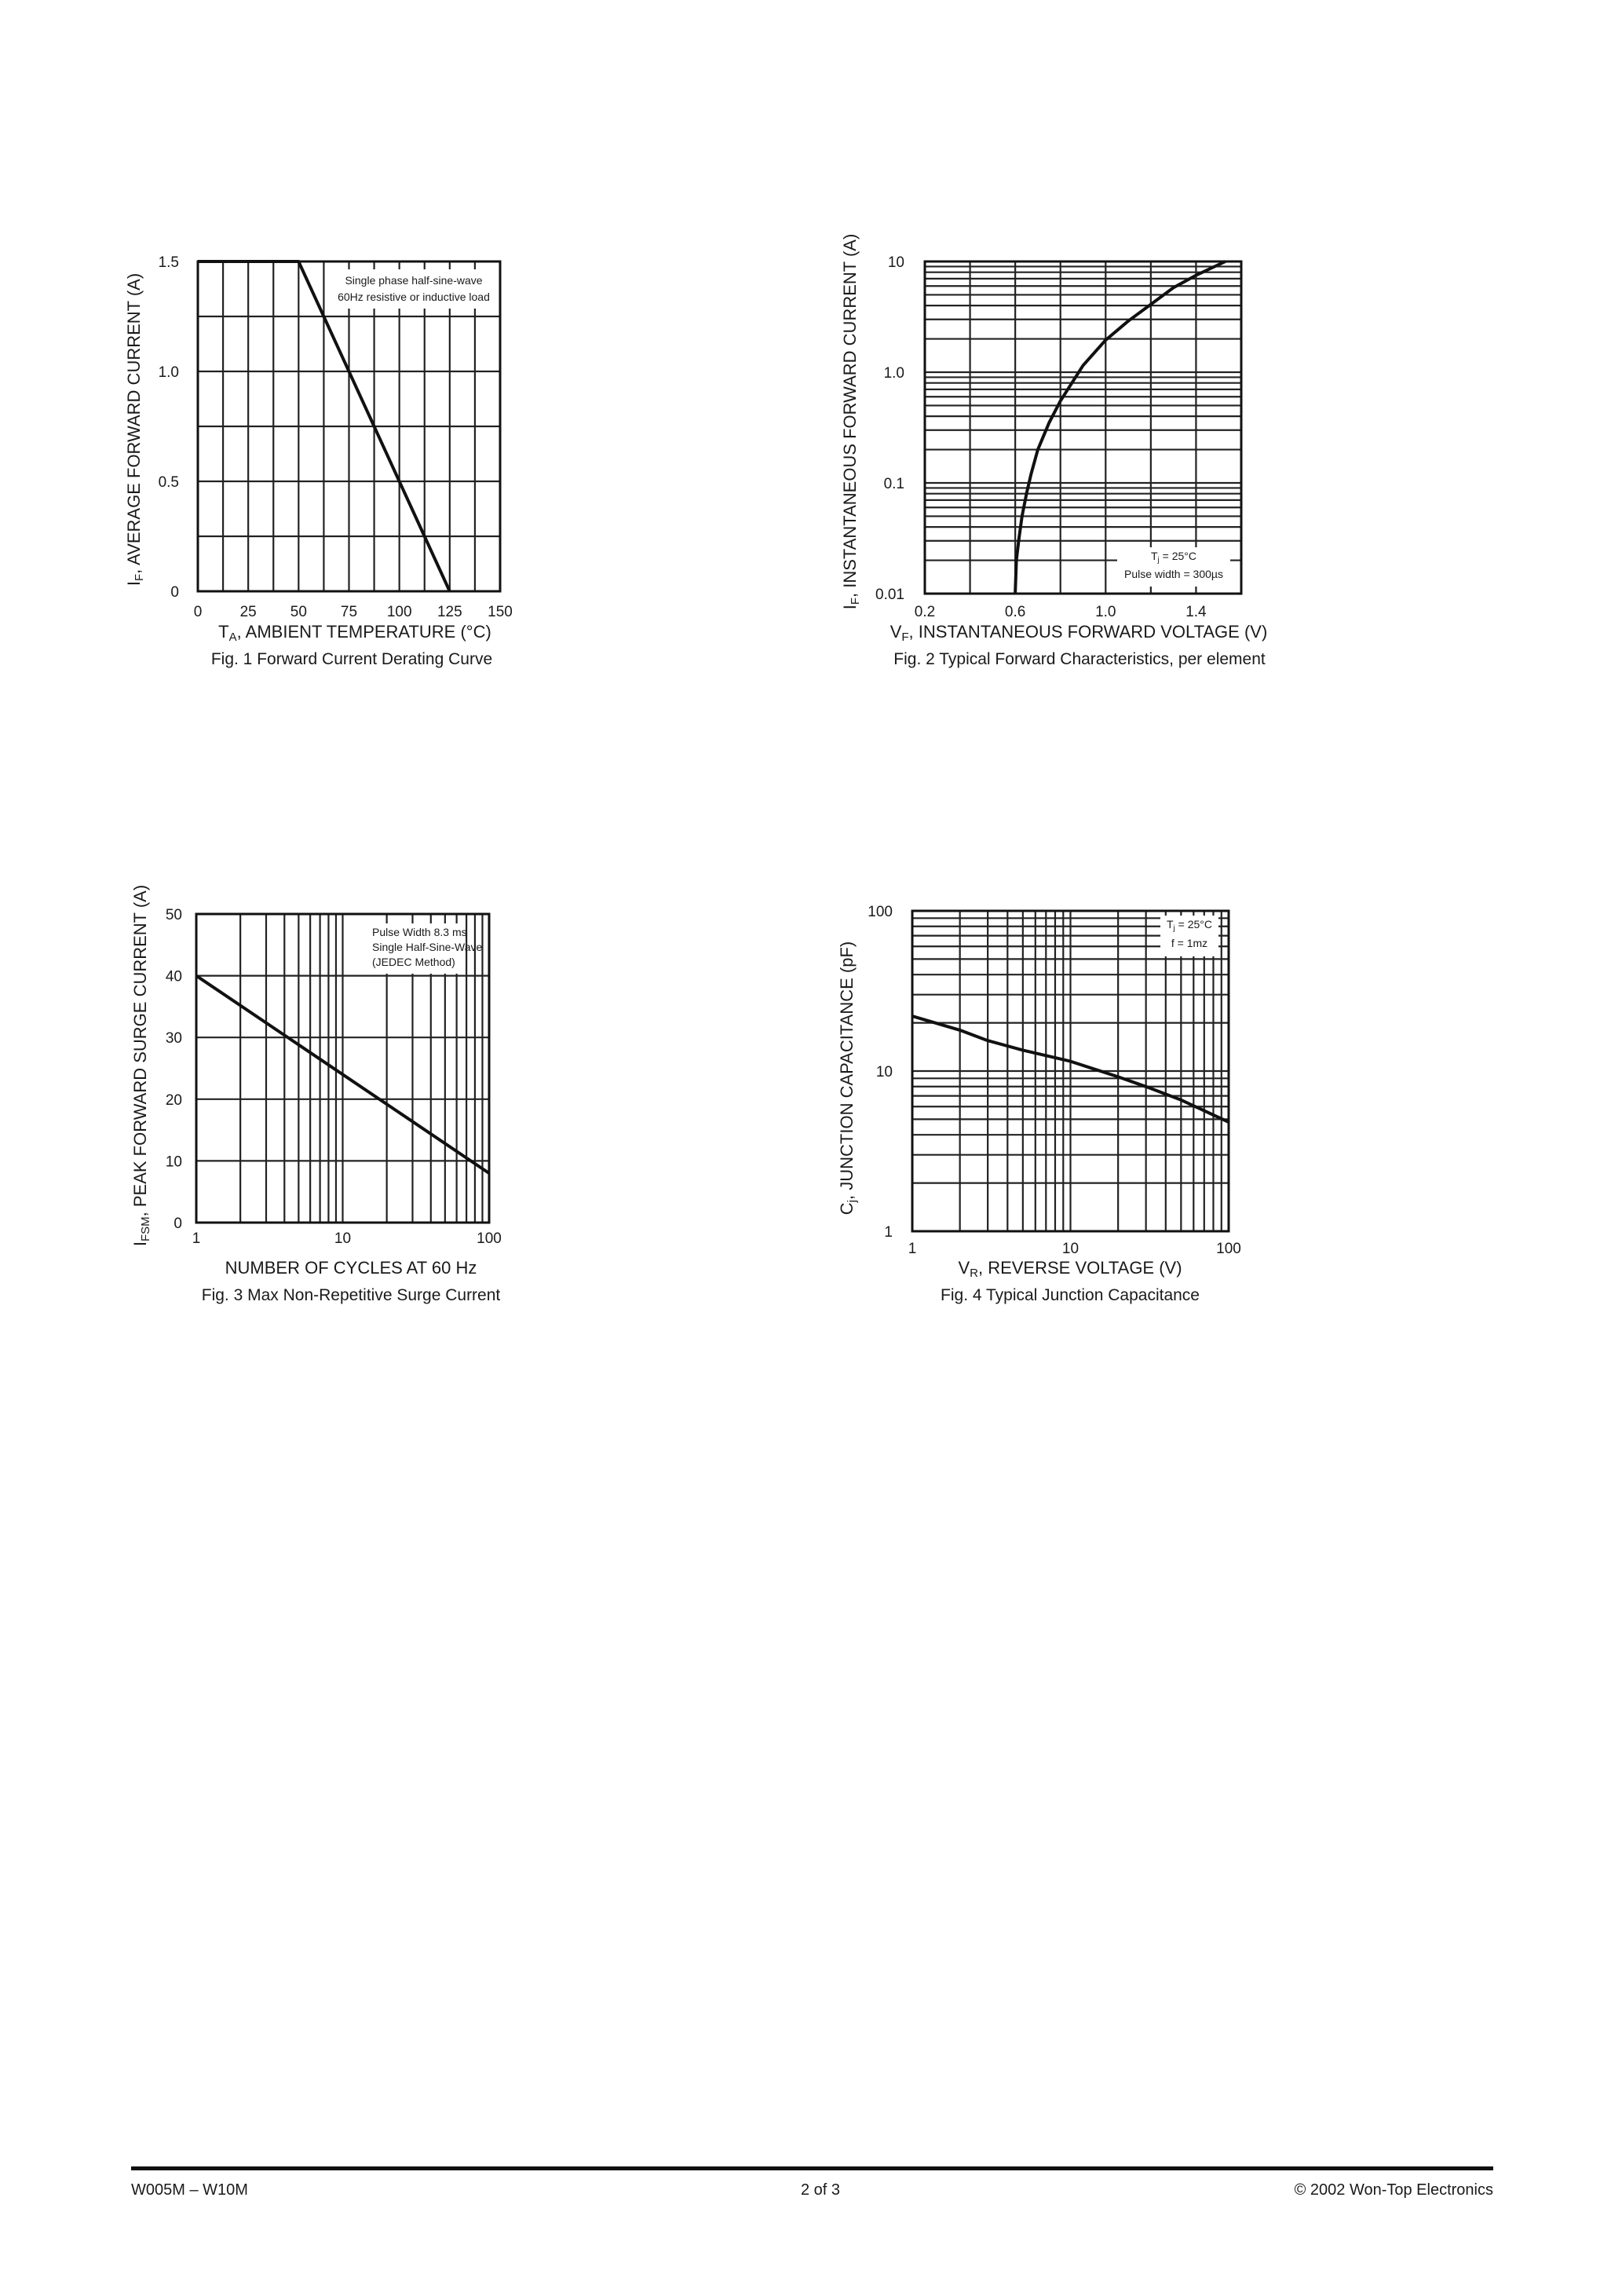  I want to click on text: = 25°C, so click(1178, 556).